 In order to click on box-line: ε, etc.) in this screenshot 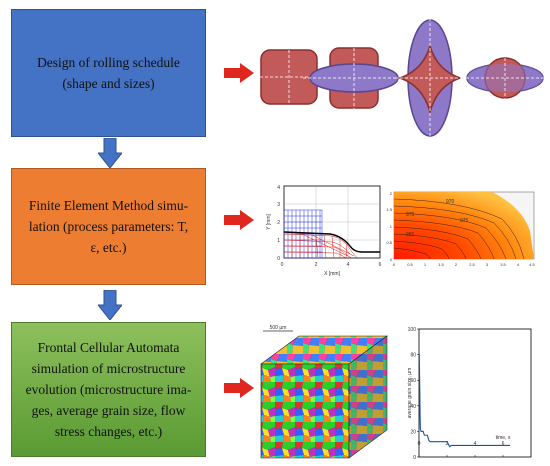, I will do `click(108, 247)`.